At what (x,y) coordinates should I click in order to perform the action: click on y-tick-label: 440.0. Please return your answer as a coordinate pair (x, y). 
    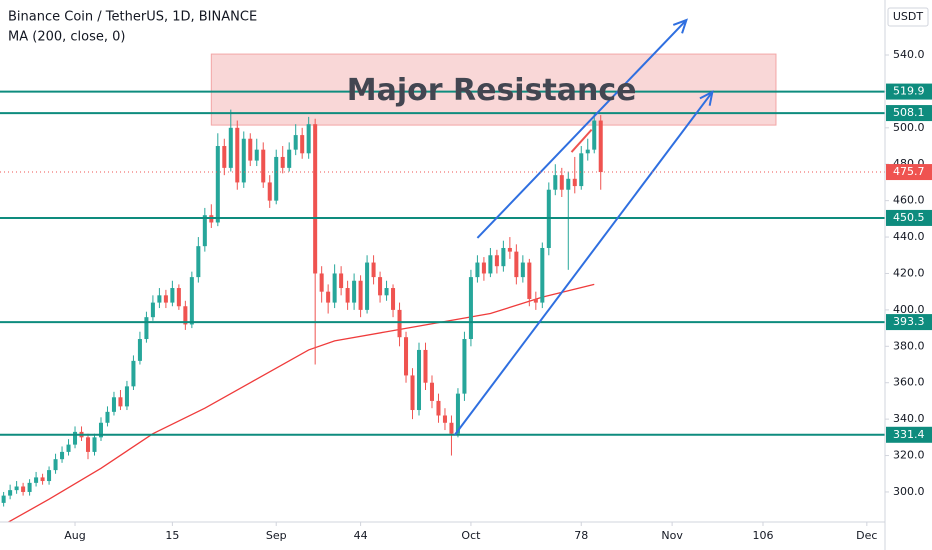
    Looking at the image, I should click on (909, 236).